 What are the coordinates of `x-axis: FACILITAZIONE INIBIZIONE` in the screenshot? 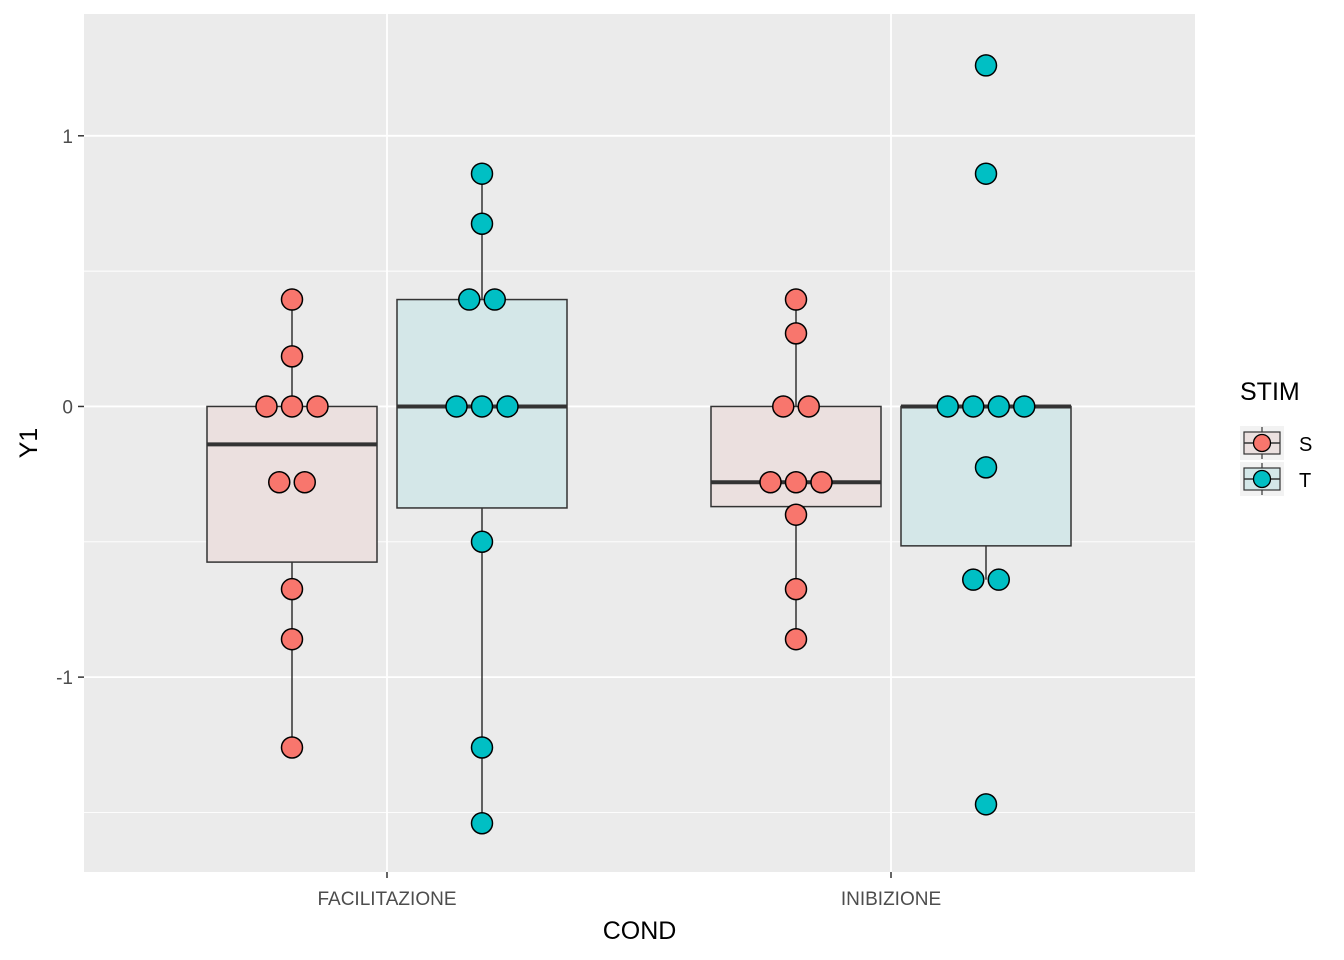 It's located at (629, 891).